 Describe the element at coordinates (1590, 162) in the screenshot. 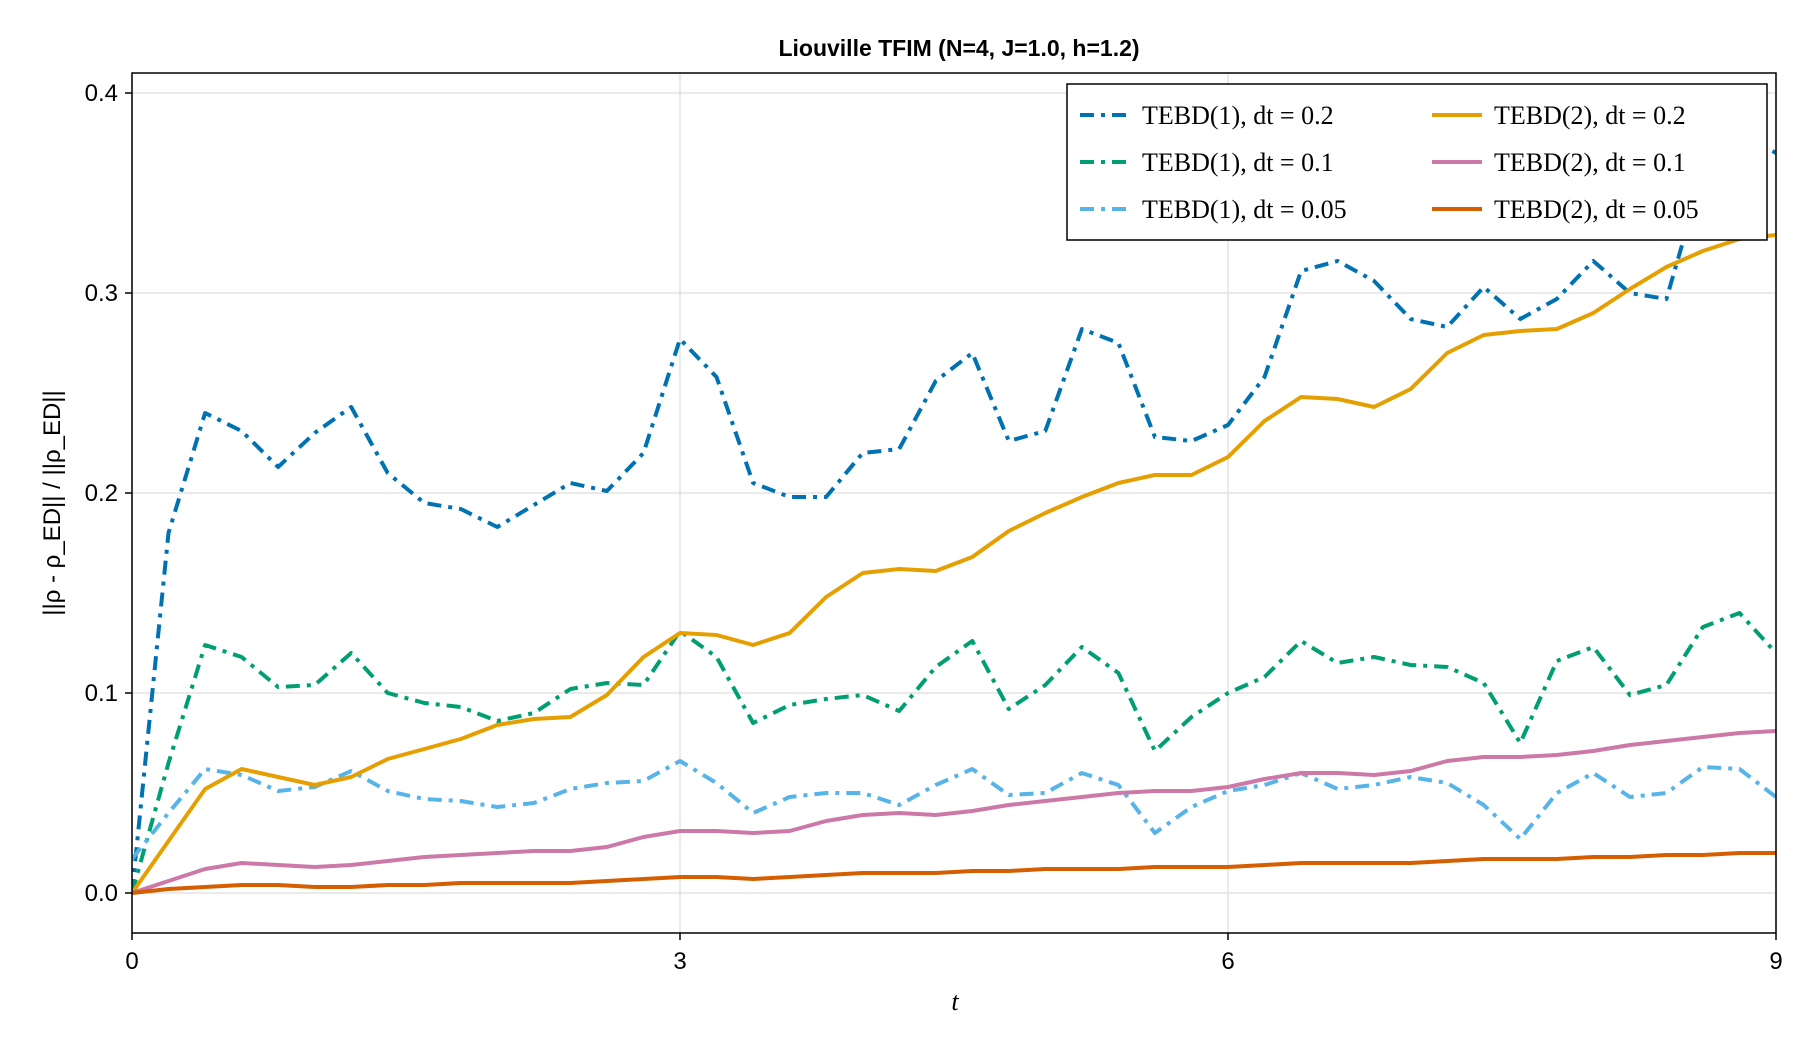

I see `legend-label-5: TEBD(2), dt = 0.1` at that location.